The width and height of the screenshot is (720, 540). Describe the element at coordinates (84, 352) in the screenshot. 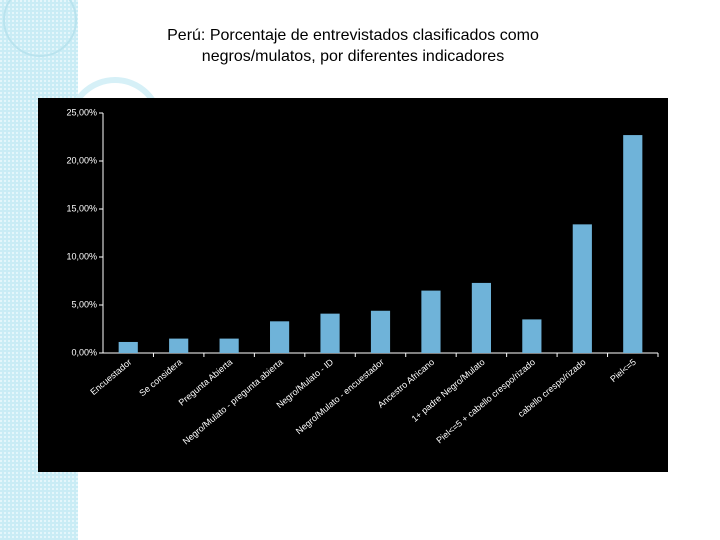

I see `y-tick-label: 0,00%` at that location.